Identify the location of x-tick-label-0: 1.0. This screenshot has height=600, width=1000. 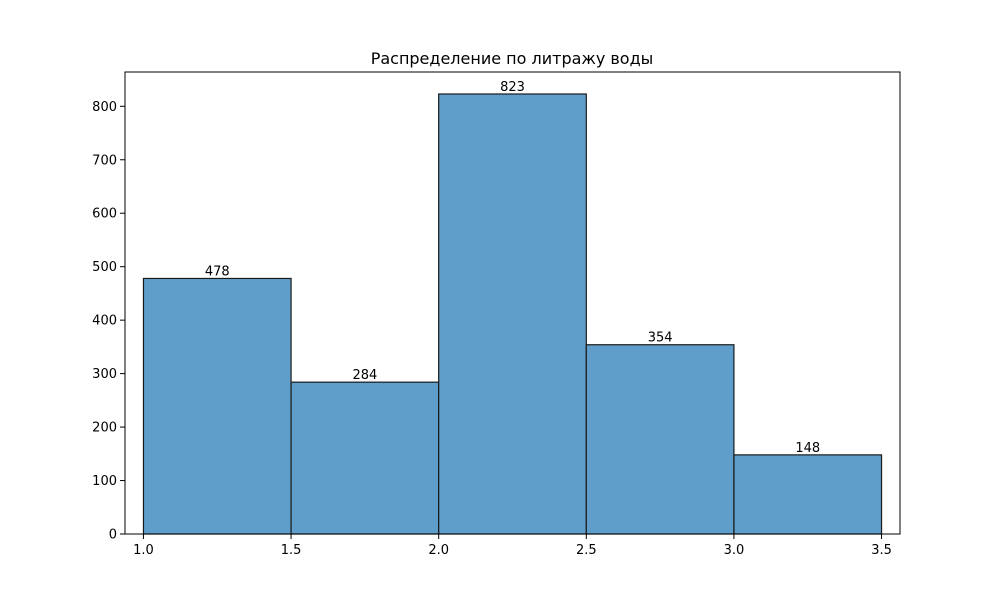
(143, 550).